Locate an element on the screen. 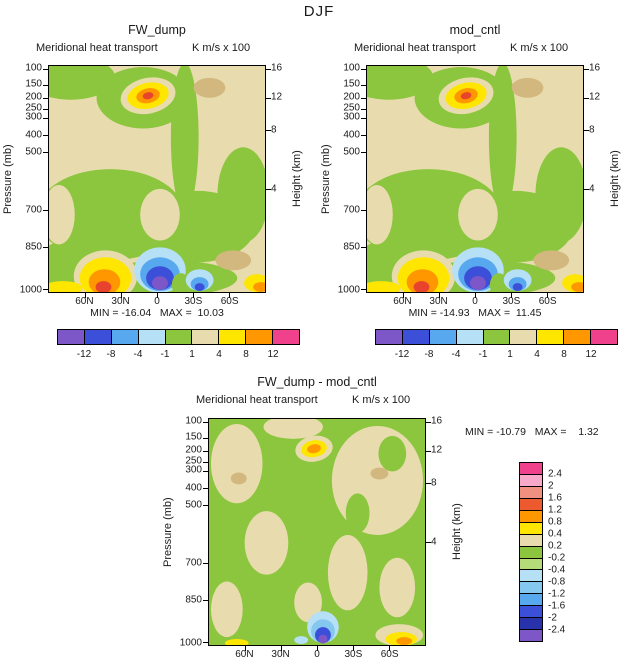  panel-c-pressure-axis-title: Pressure (mb) is located at coordinates (168, 532).